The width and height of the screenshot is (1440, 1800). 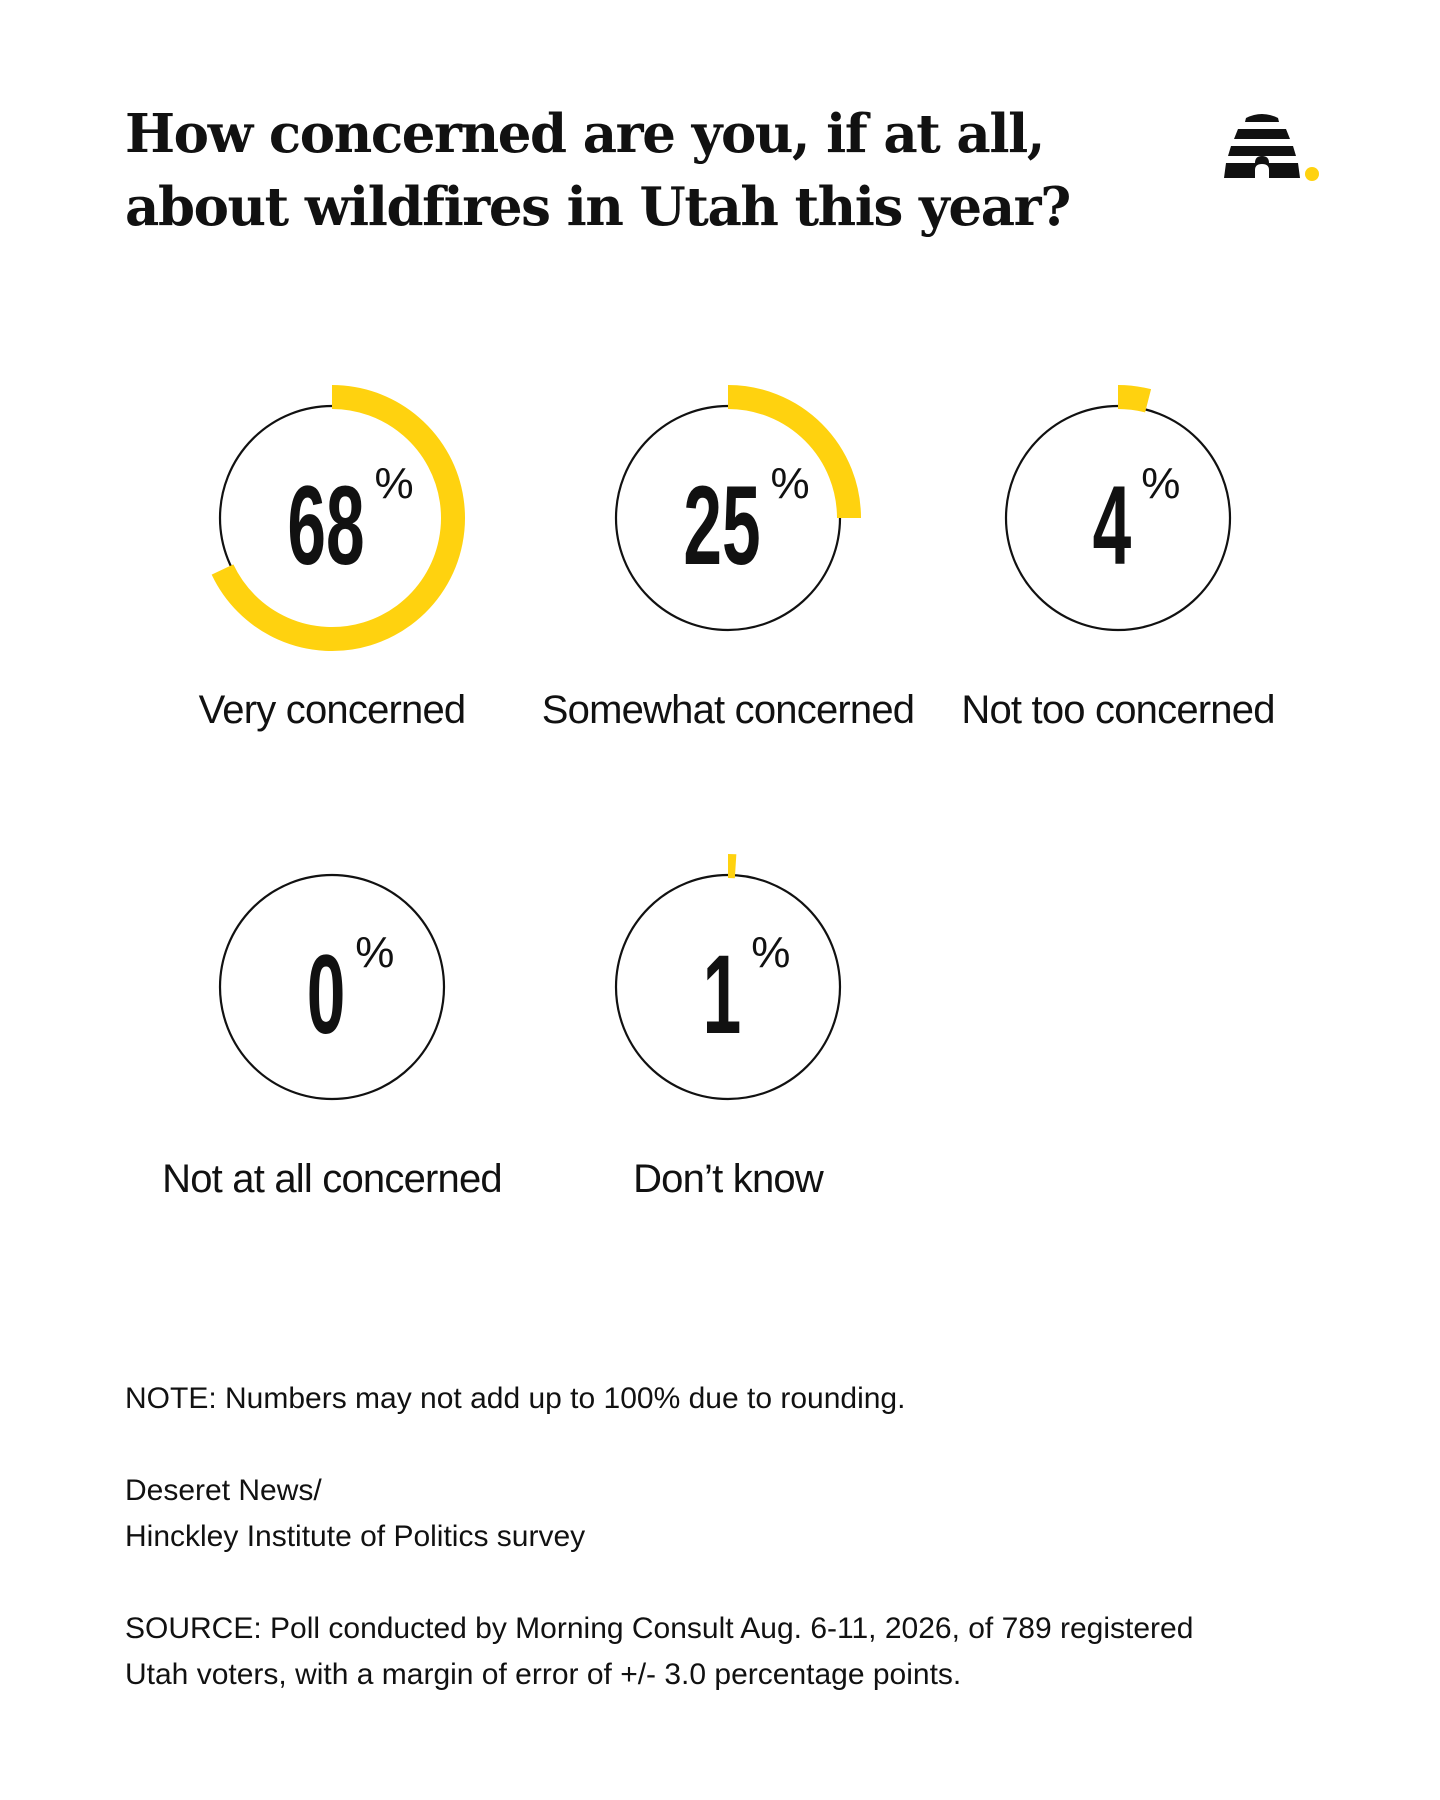 I want to click on value-label: 25, so click(x=721, y=525).